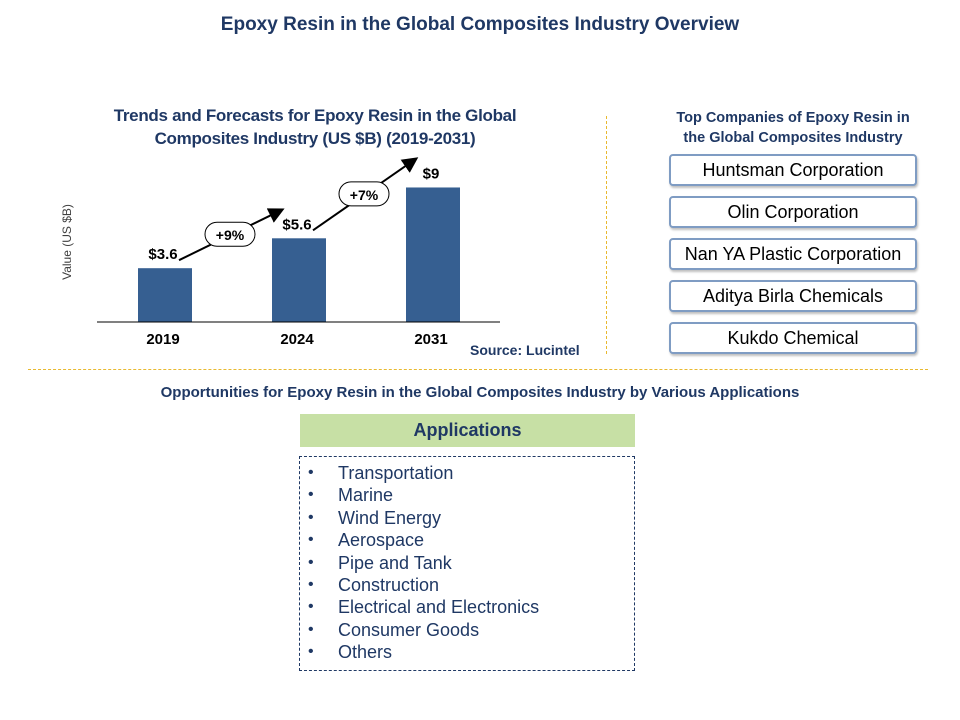 The image size is (960, 720). Describe the element at coordinates (467, 495) in the screenshot. I see `application-item: Marine` at that location.